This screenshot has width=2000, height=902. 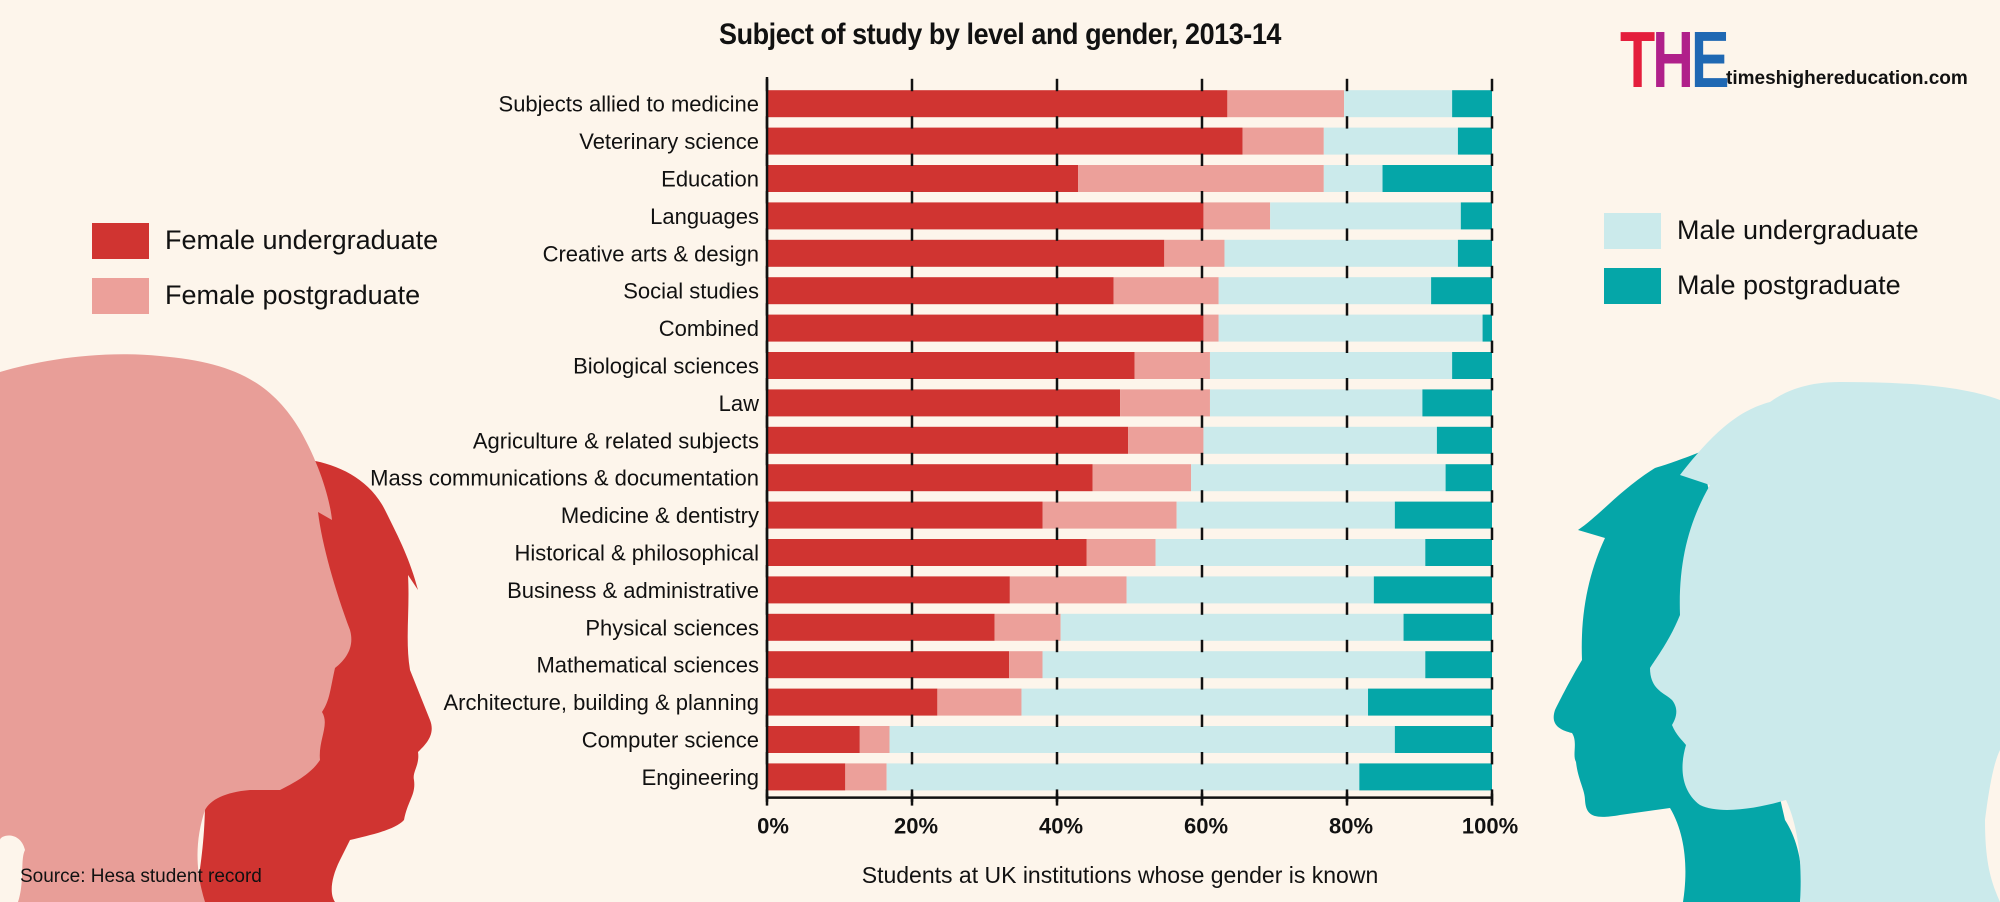 I want to click on legend-swatch-female-undergraduate, so click(x=120, y=240).